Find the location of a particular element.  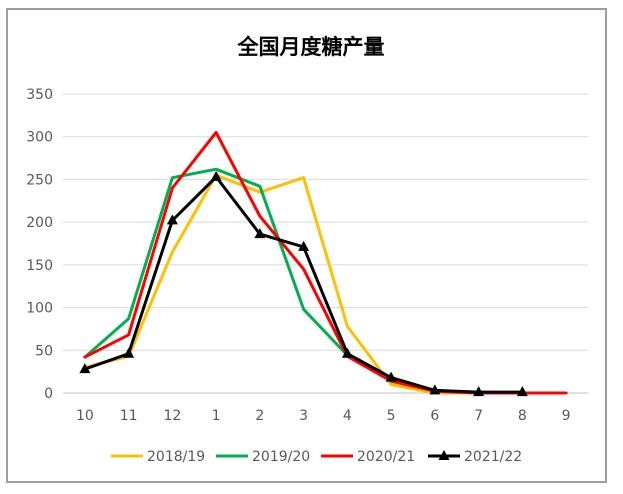

legend-label: 2019/20 is located at coordinates (281, 457).